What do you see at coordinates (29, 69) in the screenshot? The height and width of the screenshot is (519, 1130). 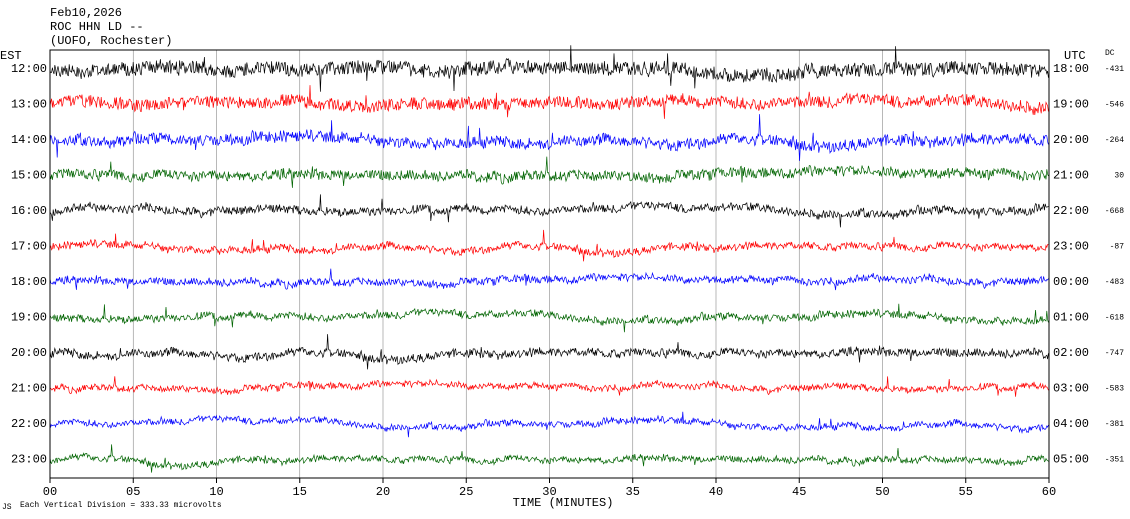 I see `est-label: 12:00` at bounding box center [29, 69].